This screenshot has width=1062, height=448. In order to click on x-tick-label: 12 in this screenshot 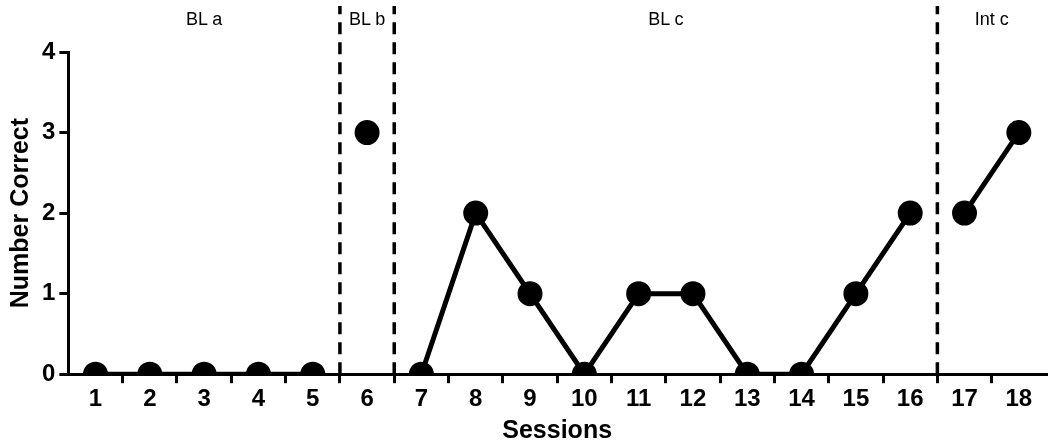, I will do `click(693, 398)`.